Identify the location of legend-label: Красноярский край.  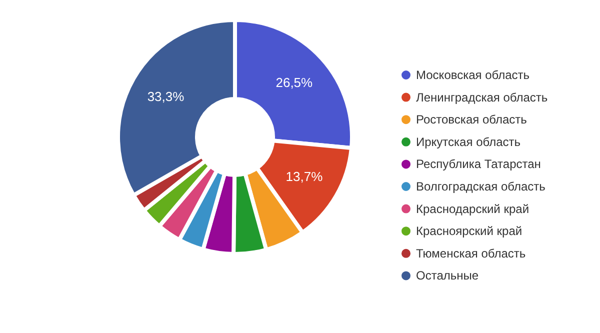
(469, 231).